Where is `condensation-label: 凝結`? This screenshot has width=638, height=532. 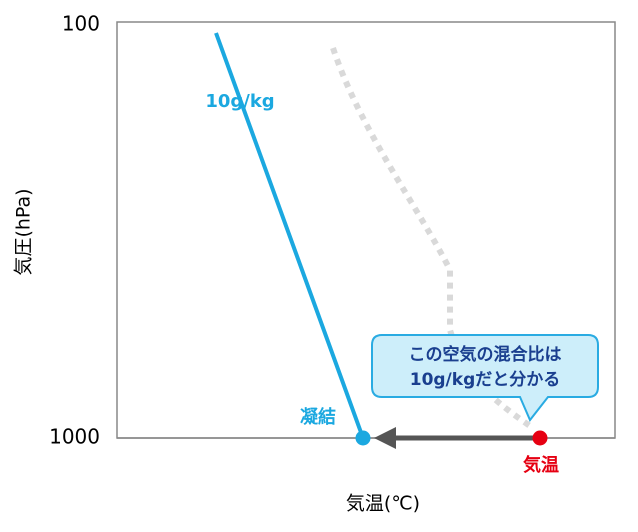
condensation-label: 凝結 is located at coordinates (318, 417).